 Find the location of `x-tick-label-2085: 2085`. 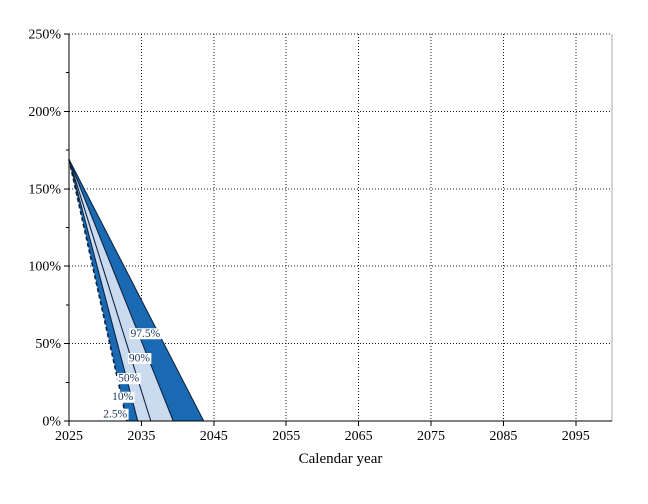

x-tick-label-2085: 2085 is located at coordinates (503, 436).